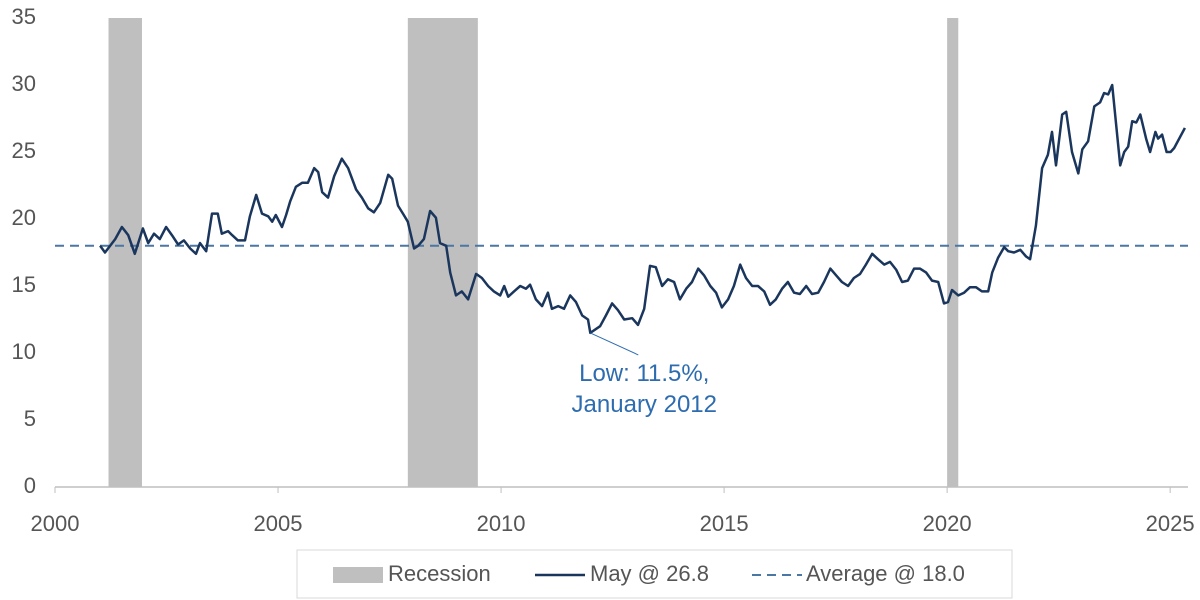 This screenshot has height=600, width=1200. I want to click on x-tick-label: 2020, so click(947, 523).